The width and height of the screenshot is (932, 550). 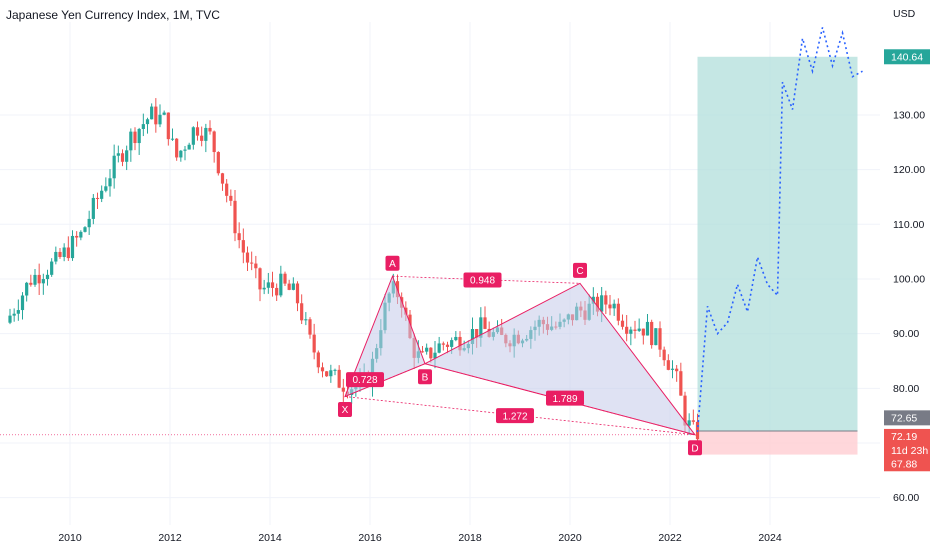 I want to click on price-tag-box, so click(x=907, y=450).